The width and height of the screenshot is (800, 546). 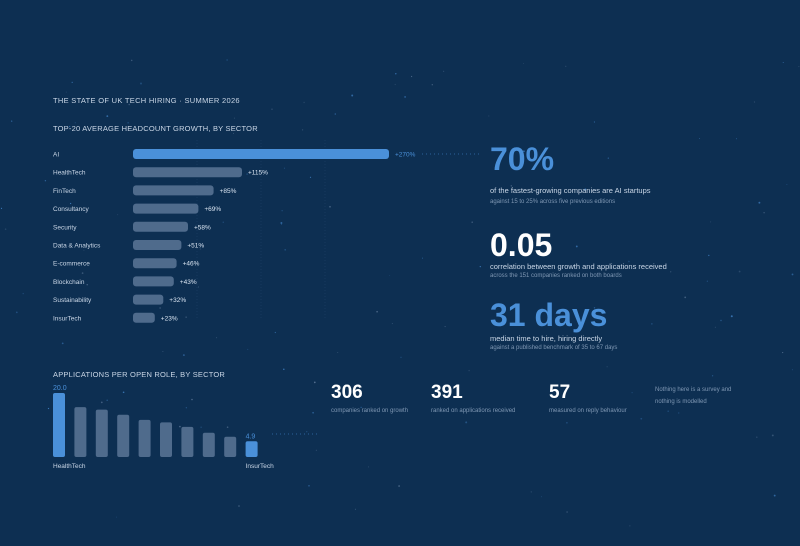 What do you see at coordinates (522, 159) in the screenshot?
I see `stat-ai-share-value: 70%` at bounding box center [522, 159].